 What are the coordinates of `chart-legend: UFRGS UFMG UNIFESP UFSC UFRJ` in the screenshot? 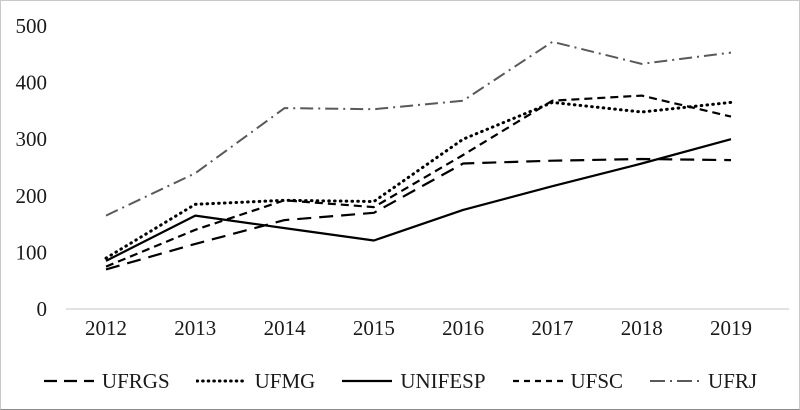 It's located at (400, 381).